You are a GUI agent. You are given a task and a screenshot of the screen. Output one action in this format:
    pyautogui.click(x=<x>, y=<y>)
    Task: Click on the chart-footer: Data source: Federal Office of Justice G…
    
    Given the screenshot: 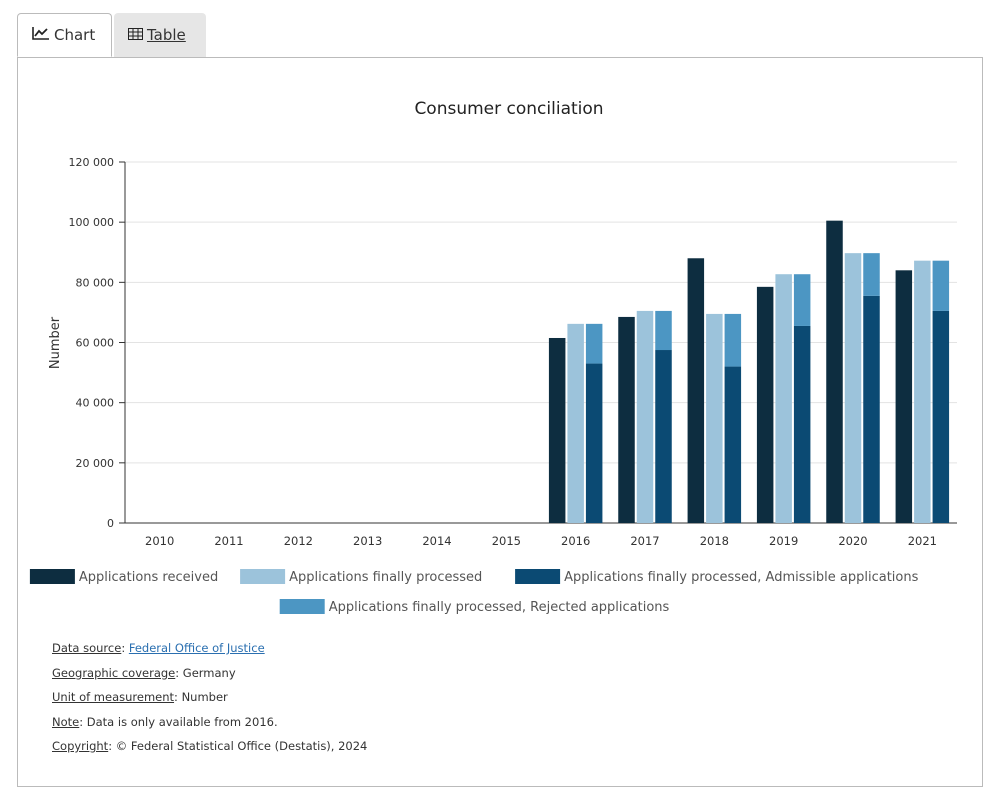 What is the action you would take?
    pyautogui.click(x=209, y=701)
    